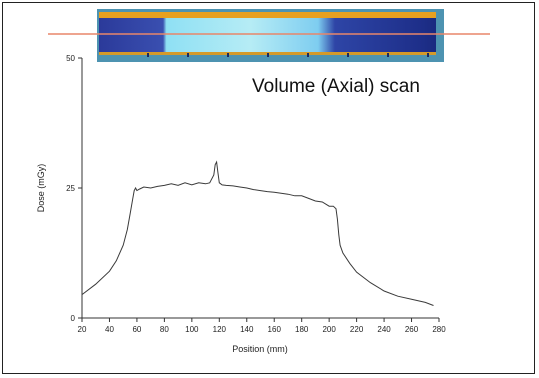  I want to click on x-tick-label: 180, so click(302, 329).